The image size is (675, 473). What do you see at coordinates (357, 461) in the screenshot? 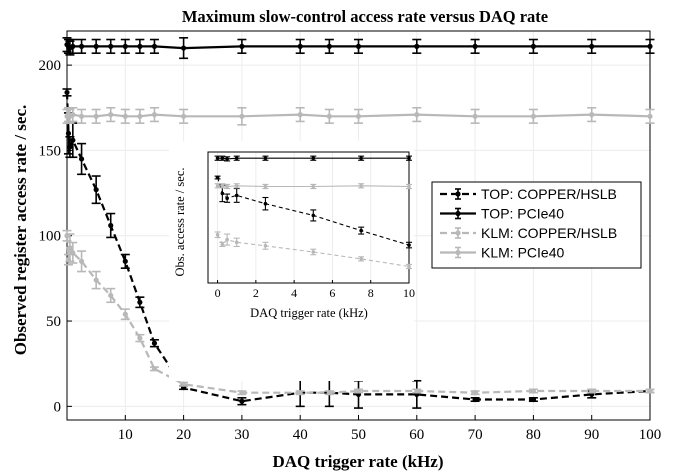
I see `x-axis-label: DAQ trigger rate (kHz)` at bounding box center [357, 461].